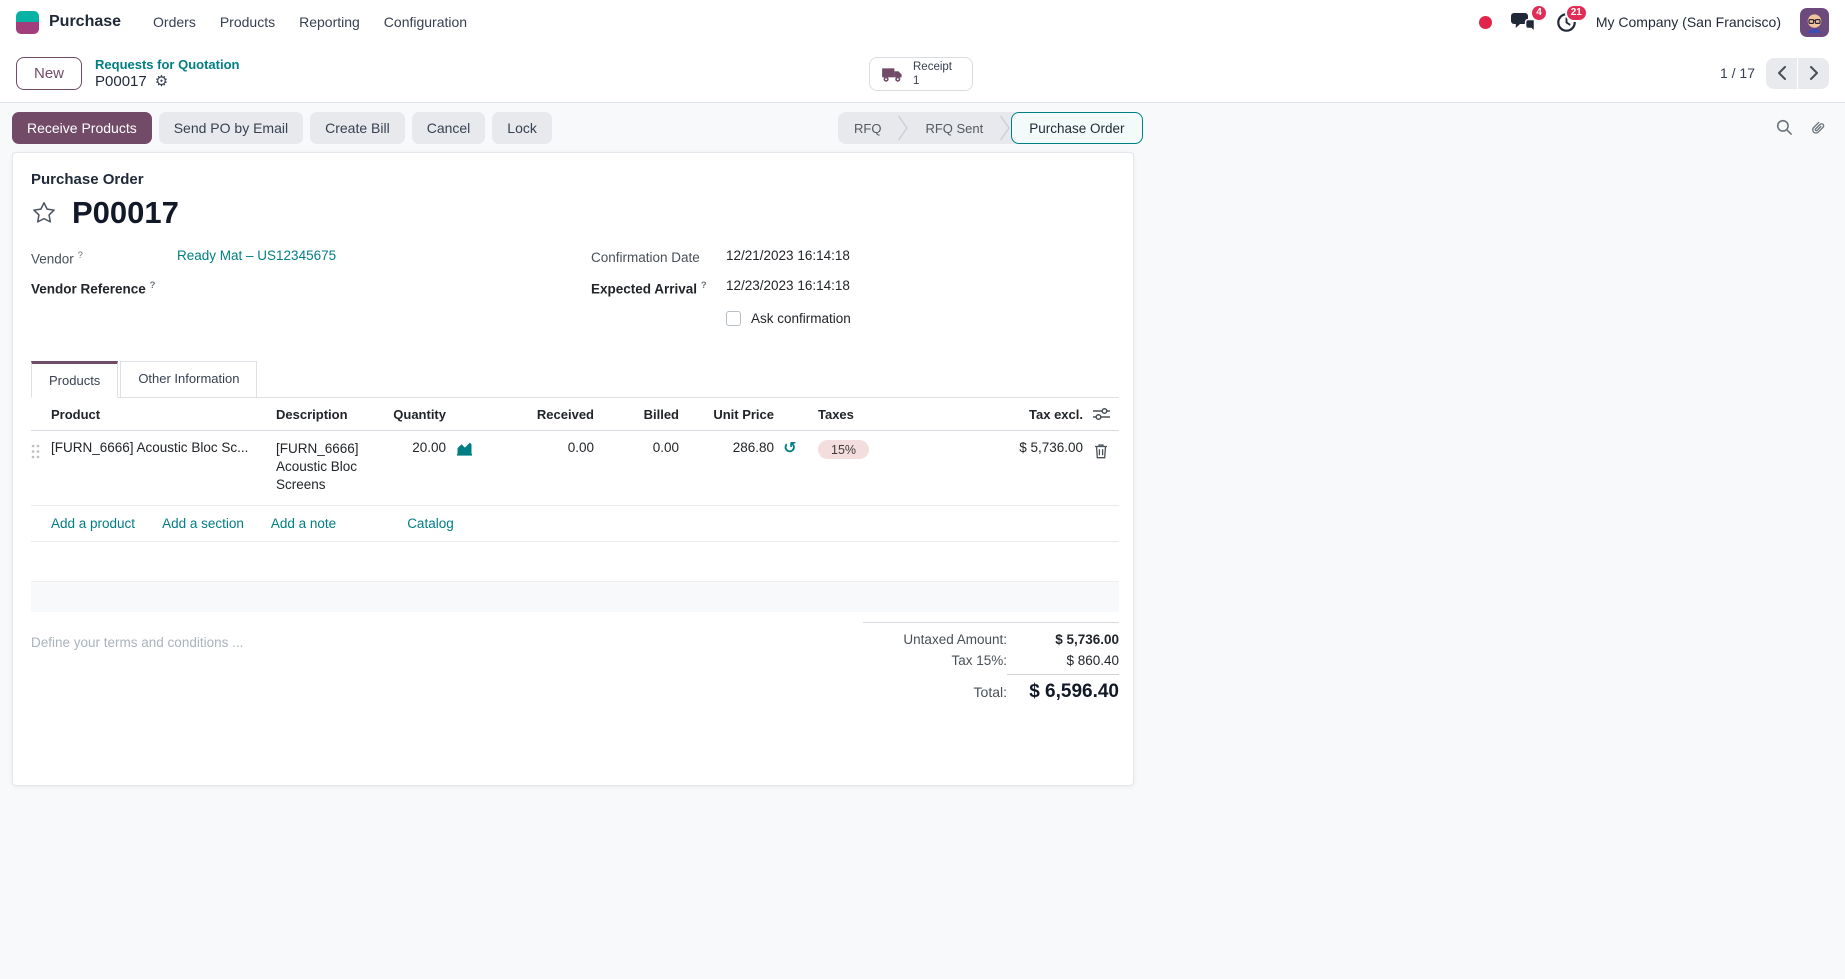 This screenshot has width=1845, height=979. What do you see at coordinates (93, 288) in the screenshot?
I see `vendor-reference-label: Vendor Reference ?` at bounding box center [93, 288].